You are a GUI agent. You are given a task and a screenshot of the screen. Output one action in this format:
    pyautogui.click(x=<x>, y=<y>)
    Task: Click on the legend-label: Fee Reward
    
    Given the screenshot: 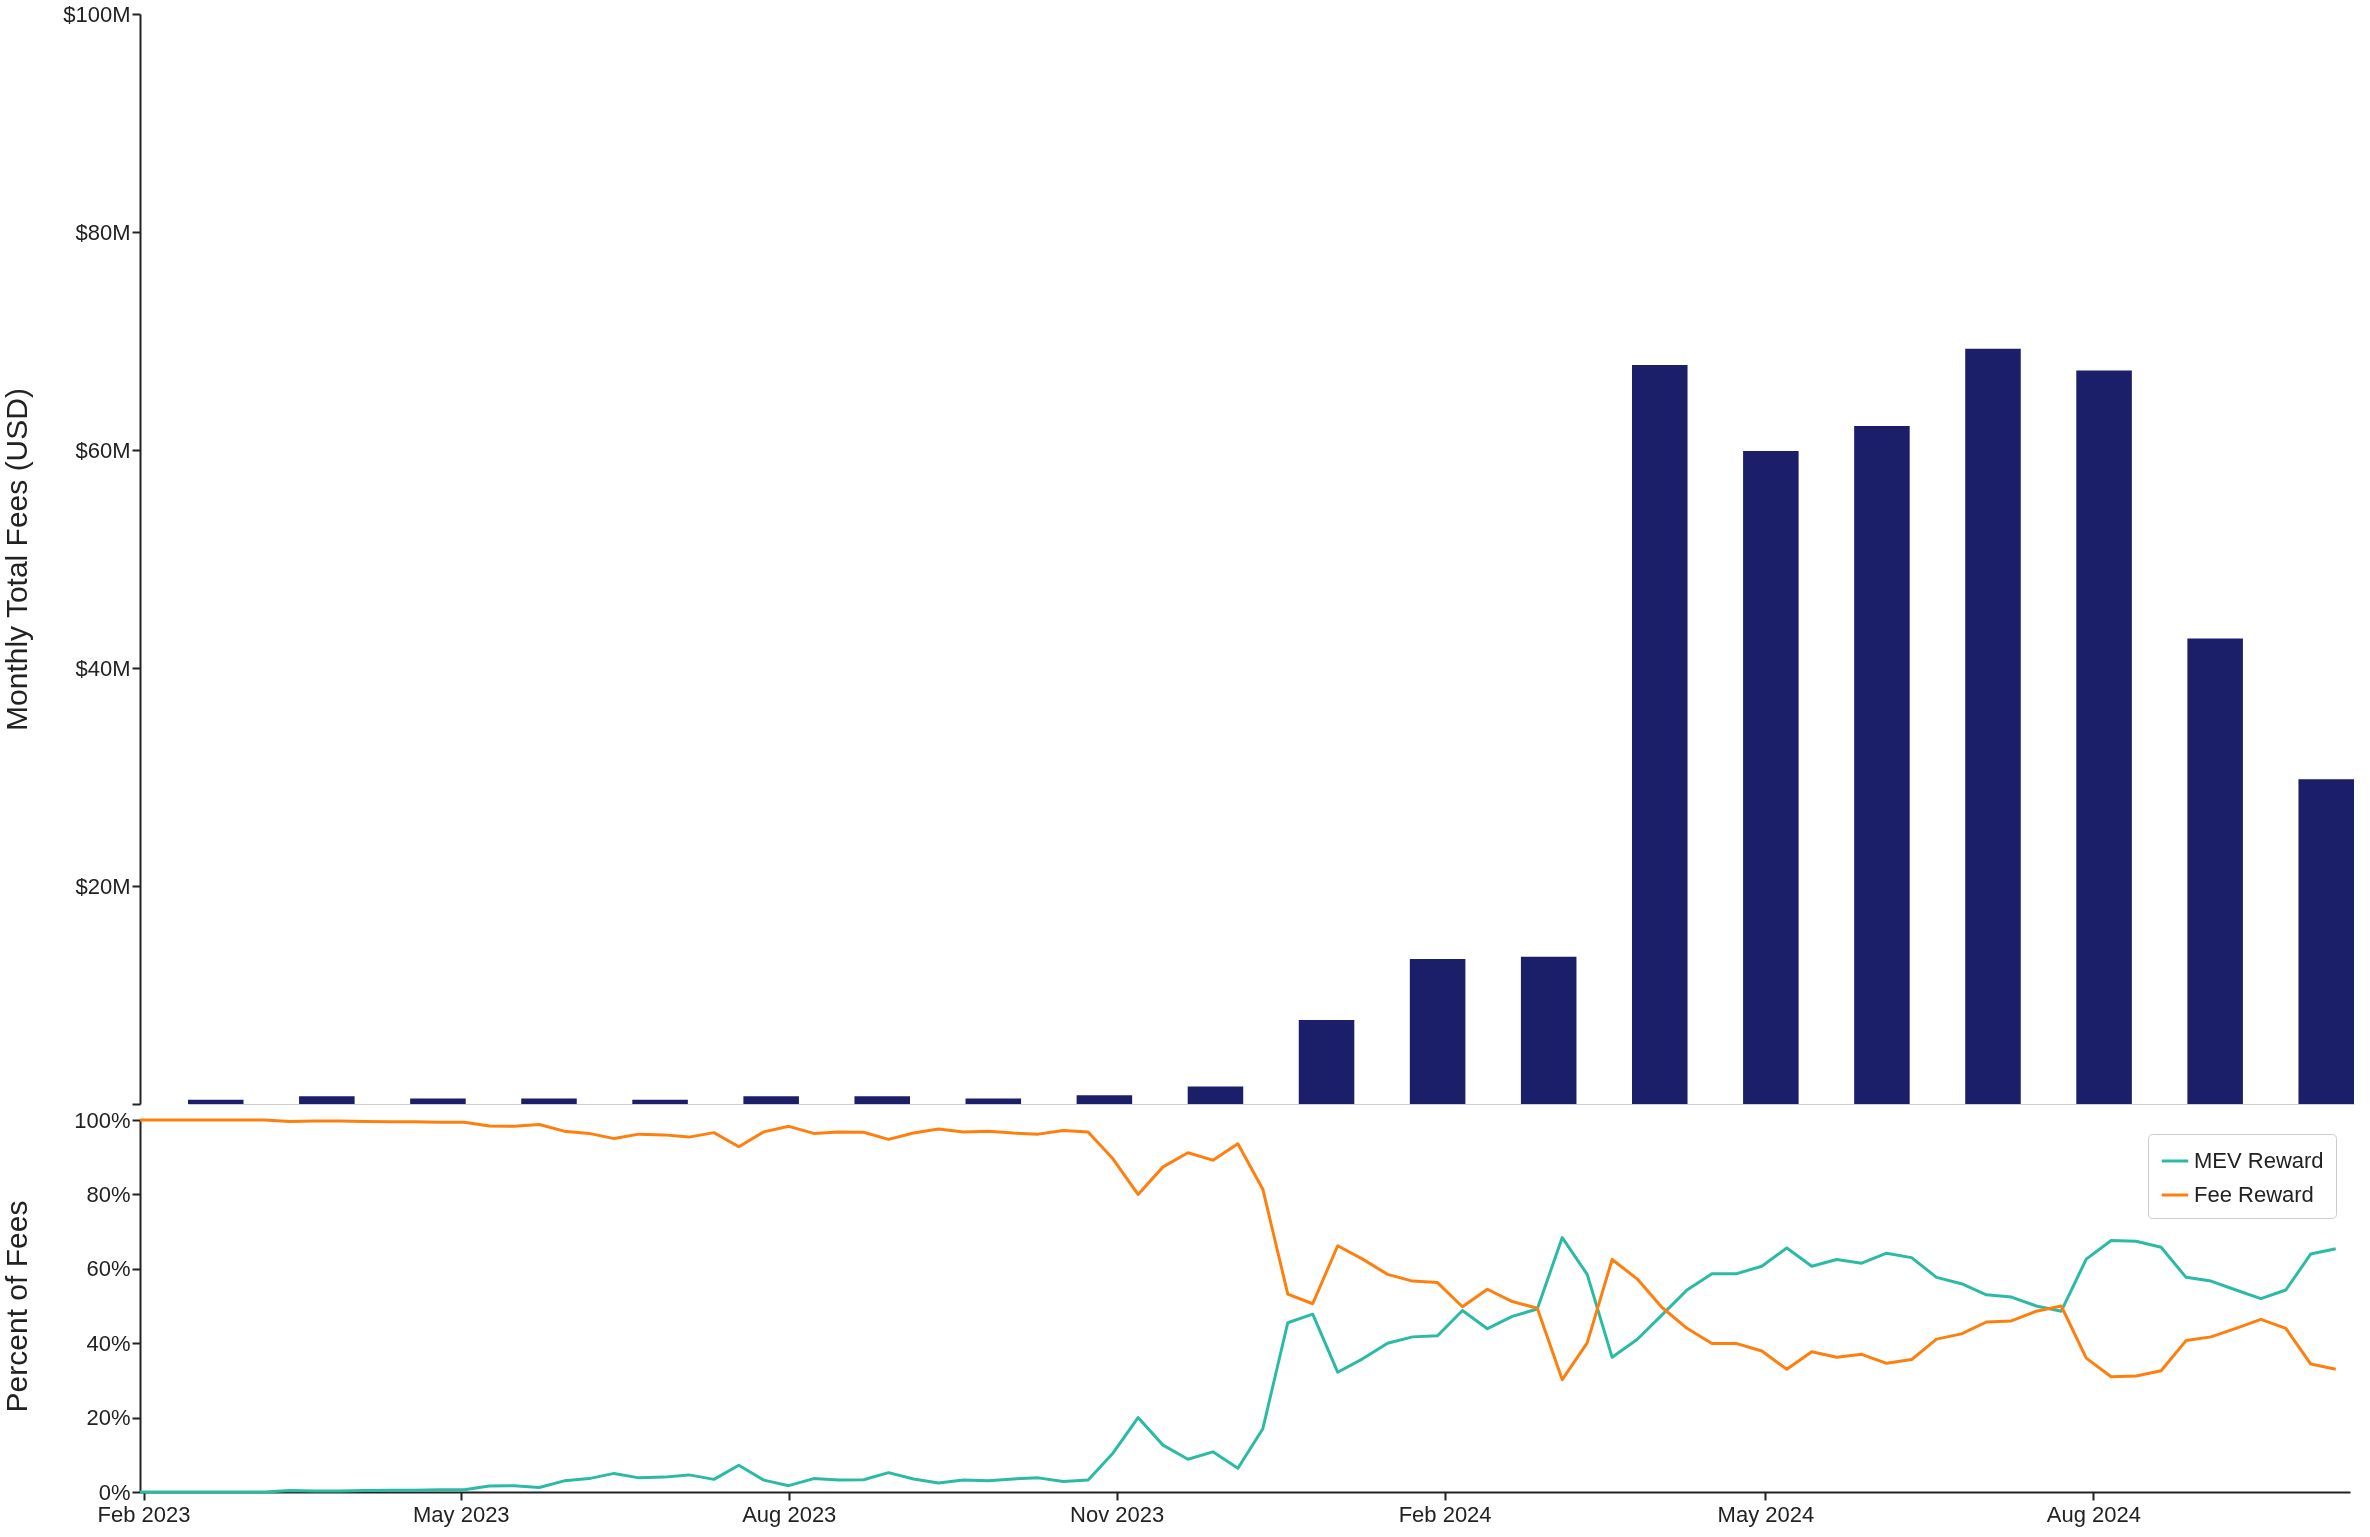 What is the action you would take?
    pyautogui.click(x=2254, y=1194)
    